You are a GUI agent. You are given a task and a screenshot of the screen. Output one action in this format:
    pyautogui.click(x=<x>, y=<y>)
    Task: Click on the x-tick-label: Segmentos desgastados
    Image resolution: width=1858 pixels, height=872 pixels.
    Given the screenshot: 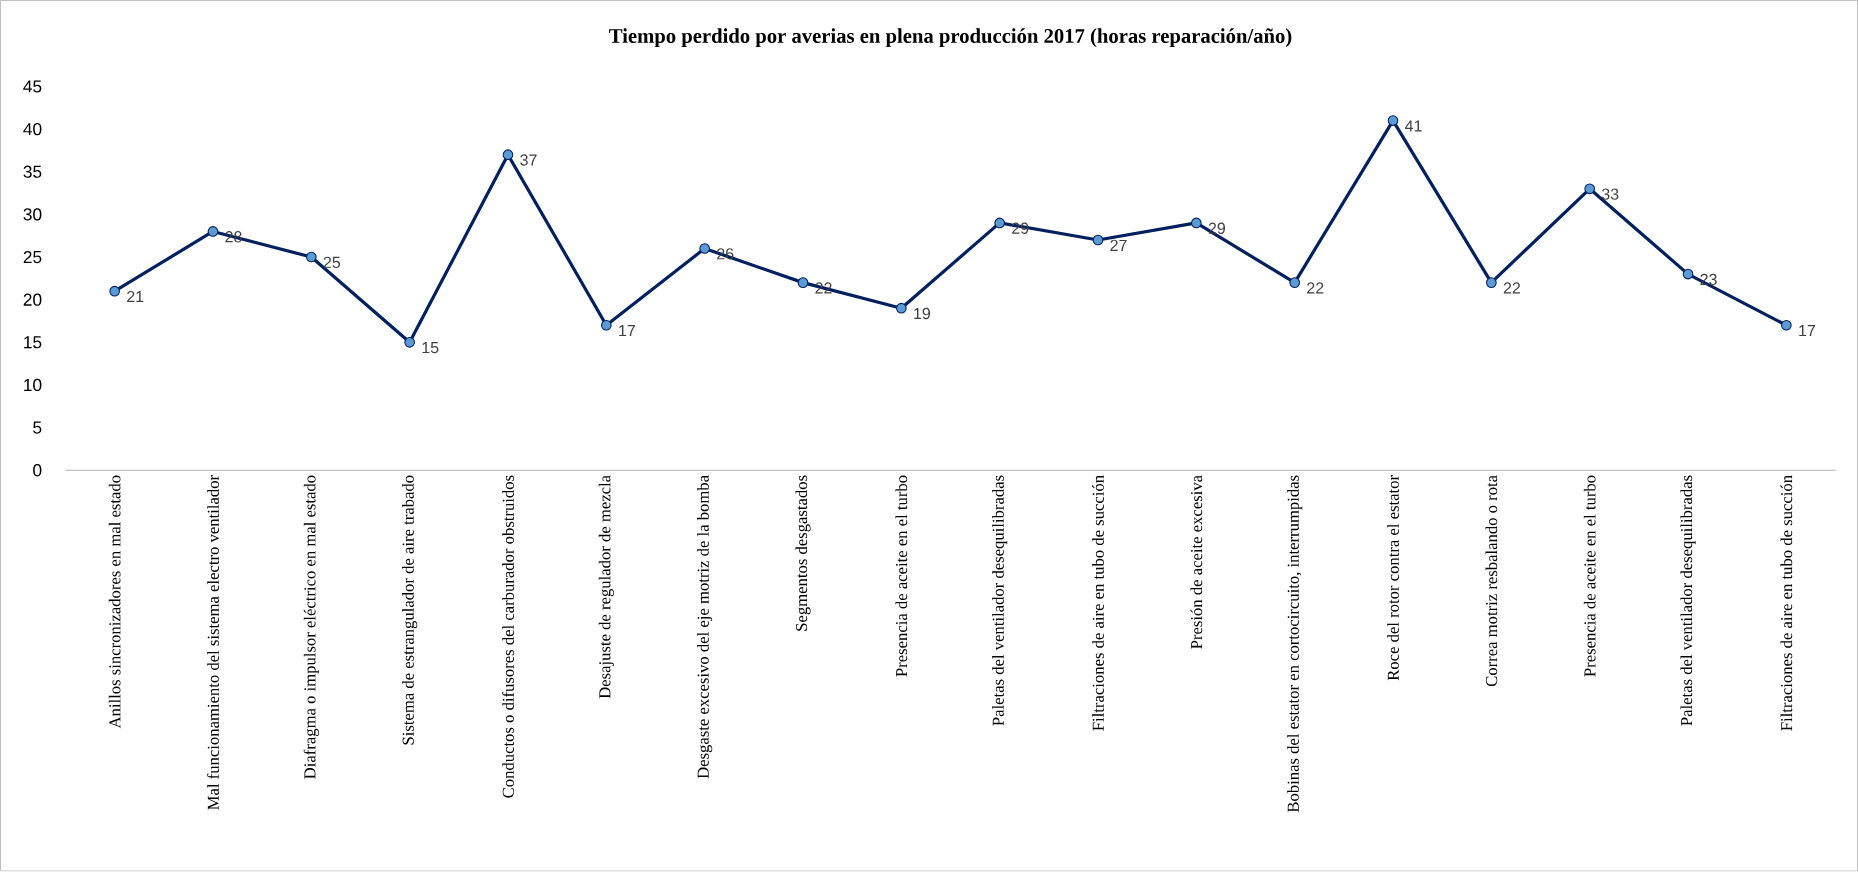 What is the action you would take?
    pyautogui.click(x=803, y=553)
    